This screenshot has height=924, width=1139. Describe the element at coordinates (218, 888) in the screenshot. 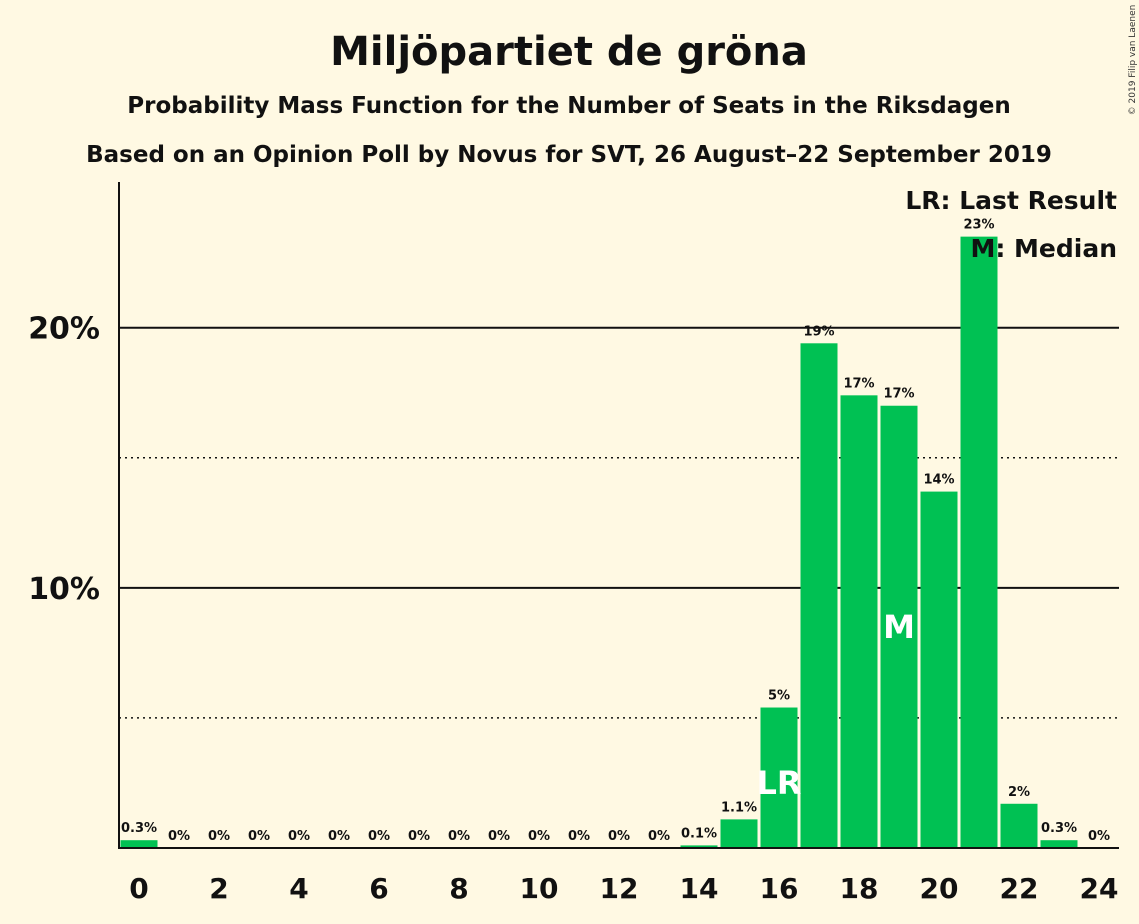

I see `x-tick-label: 2` at that location.